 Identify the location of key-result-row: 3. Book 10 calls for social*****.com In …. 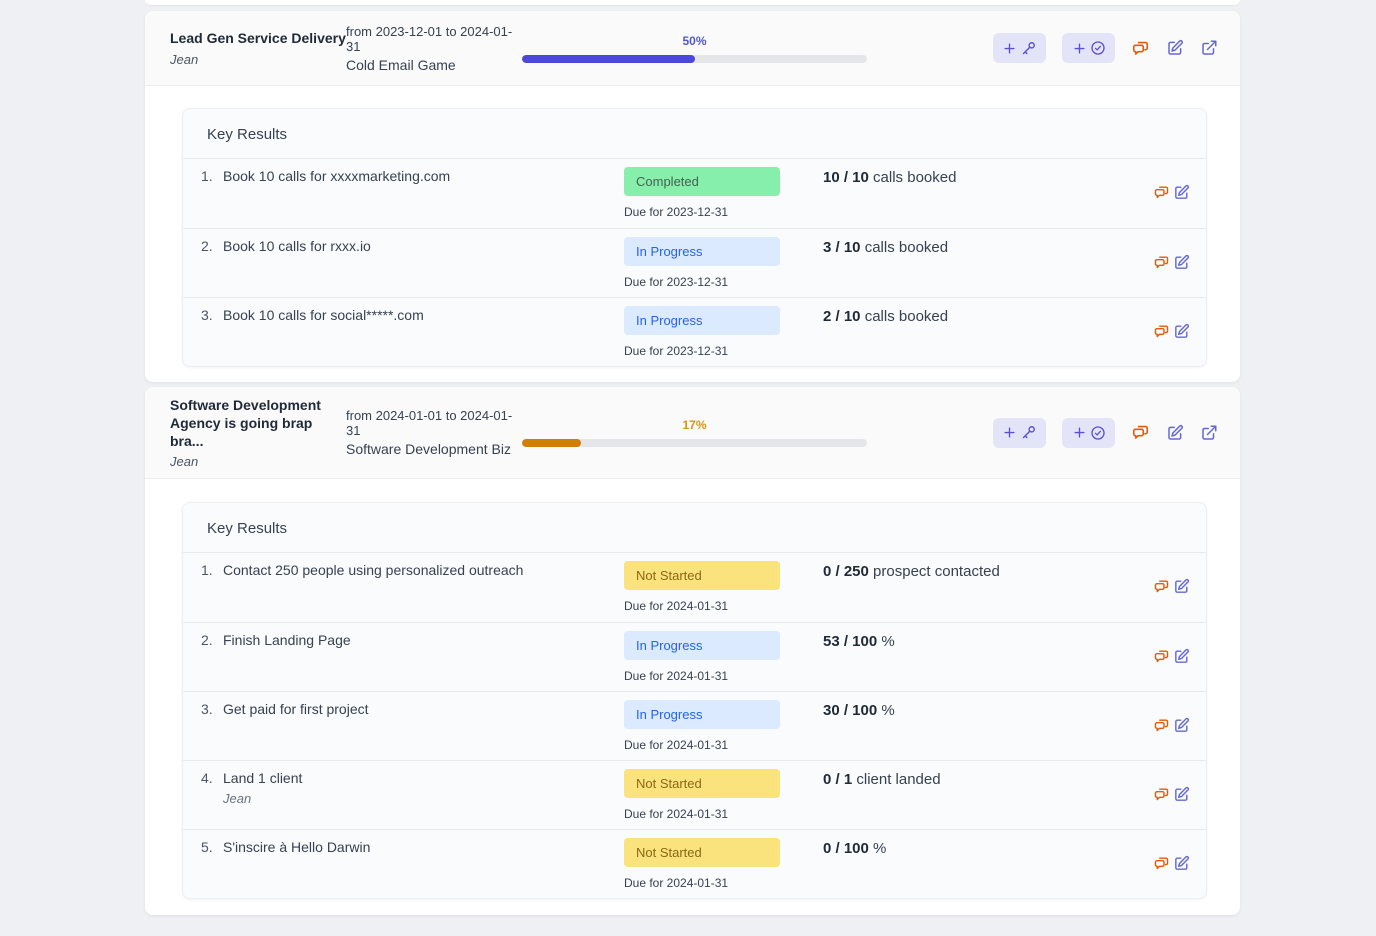
(694, 331).